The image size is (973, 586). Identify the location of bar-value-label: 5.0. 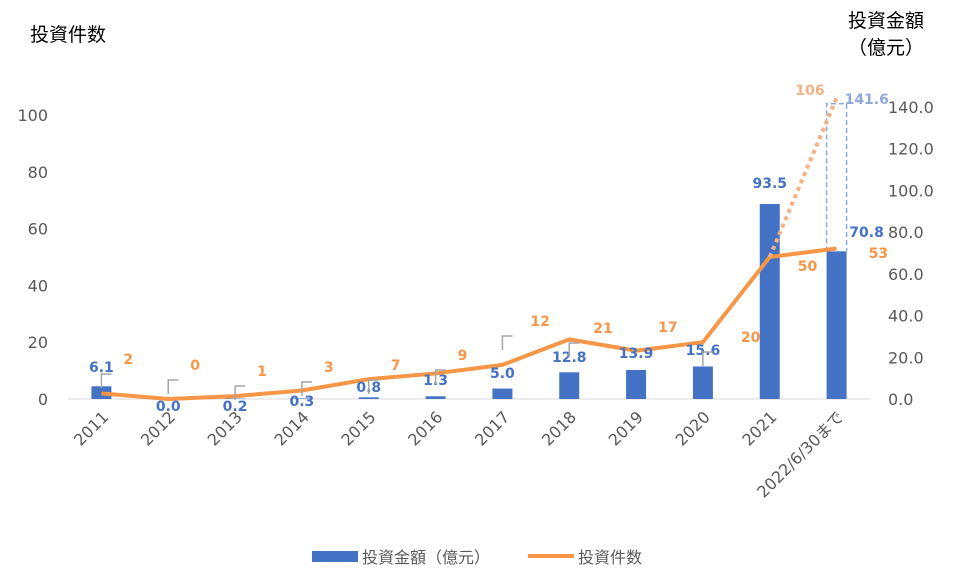
(502, 374).